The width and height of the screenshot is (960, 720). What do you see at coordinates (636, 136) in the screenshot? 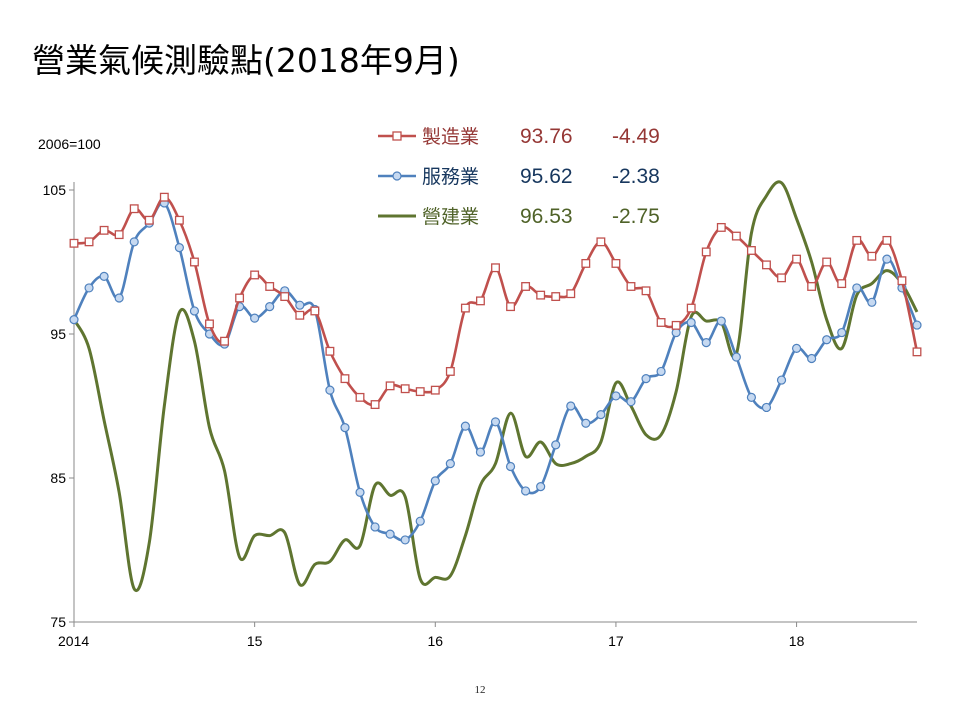
I see `legend-change: -4.49` at bounding box center [636, 136].